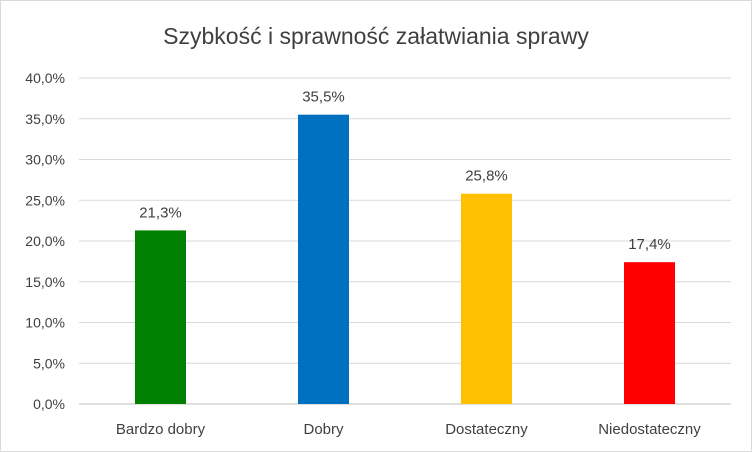 This screenshot has width=752, height=452. What do you see at coordinates (649, 429) in the screenshot?
I see `x-tick-label: Niedostateczny` at bounding box center [649, 429].